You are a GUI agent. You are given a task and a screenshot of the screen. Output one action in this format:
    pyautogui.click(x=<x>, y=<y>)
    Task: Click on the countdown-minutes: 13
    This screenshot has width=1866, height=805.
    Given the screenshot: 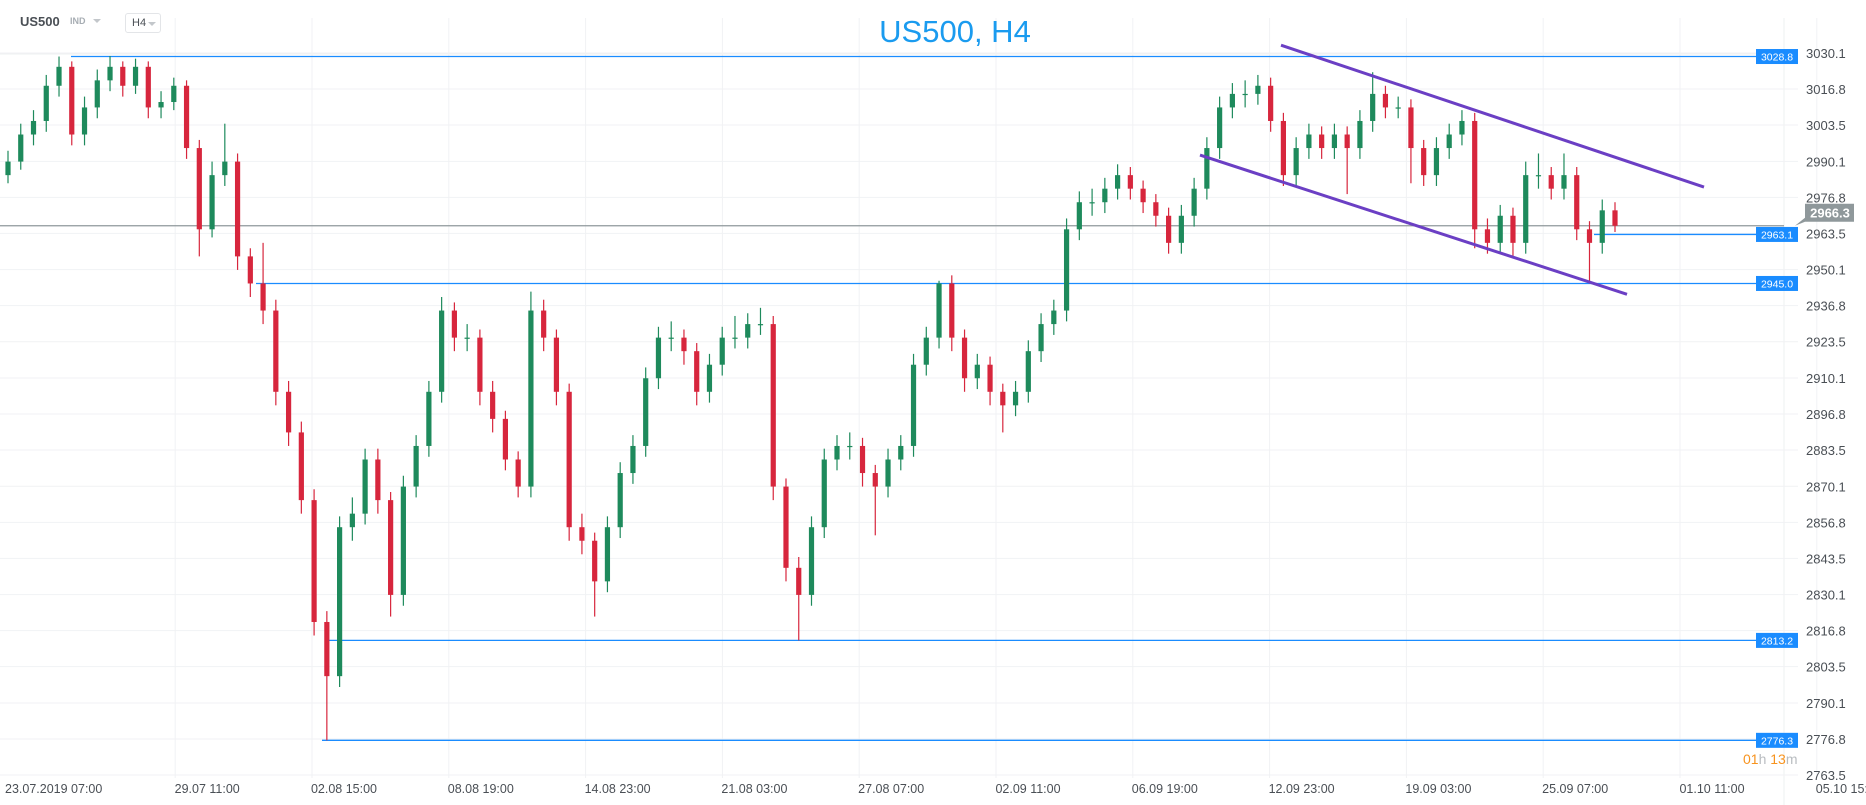 What is the action you would take?
    pyautogui.click(x=1778, y=759)
    